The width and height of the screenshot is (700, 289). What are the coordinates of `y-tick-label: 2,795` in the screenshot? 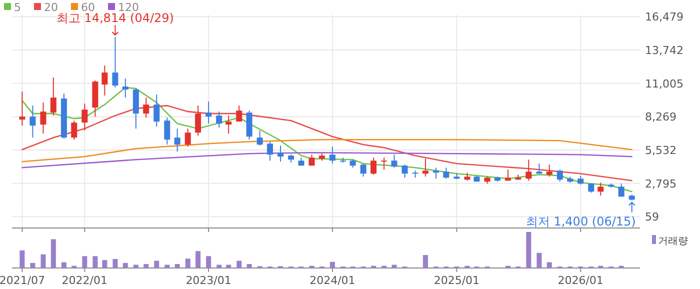 It's located at (660, 183).